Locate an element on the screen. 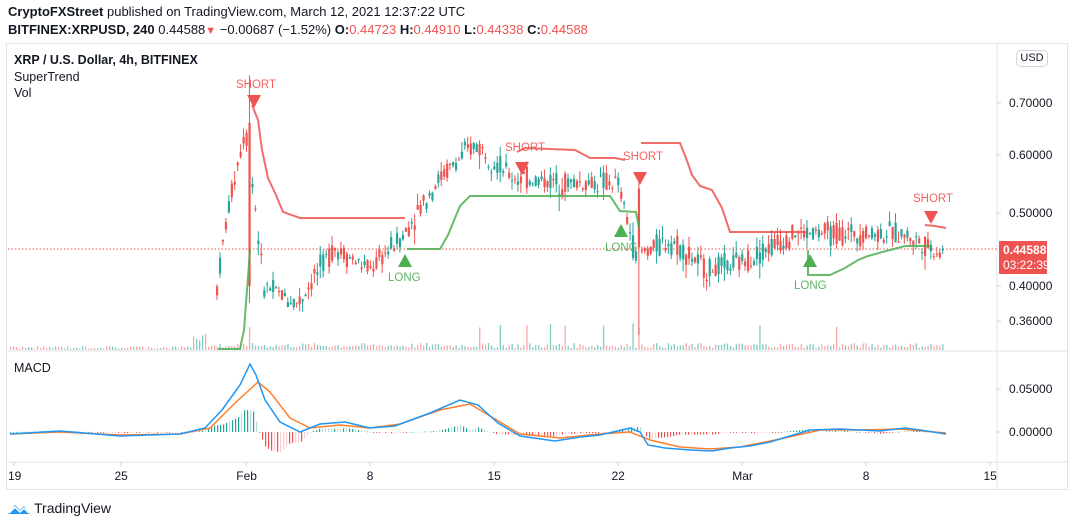  svg-text: 0.36000 is located at coordinates (1031, 321).